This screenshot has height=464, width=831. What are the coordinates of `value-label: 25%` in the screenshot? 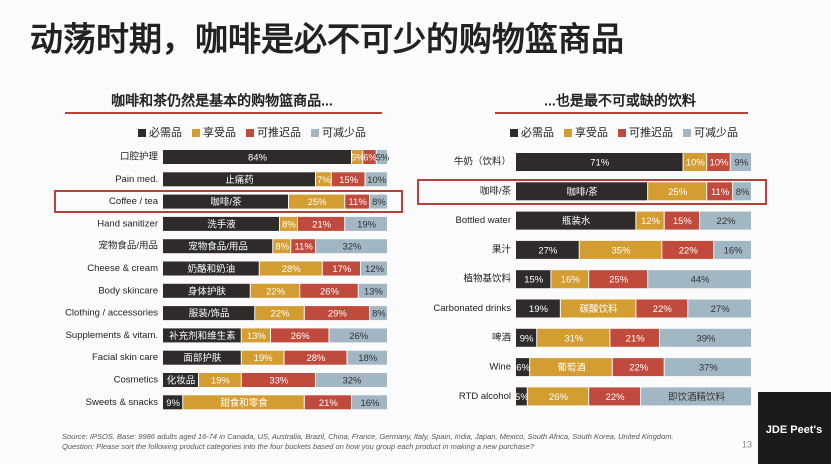 It's located at (619, 280).